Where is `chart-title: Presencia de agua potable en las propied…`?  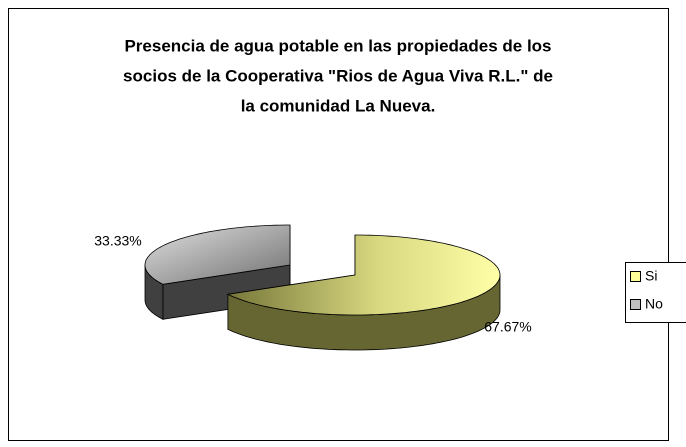
chart-title: Presencia de agua potable en las propied… is located at coordinates (337, 45).